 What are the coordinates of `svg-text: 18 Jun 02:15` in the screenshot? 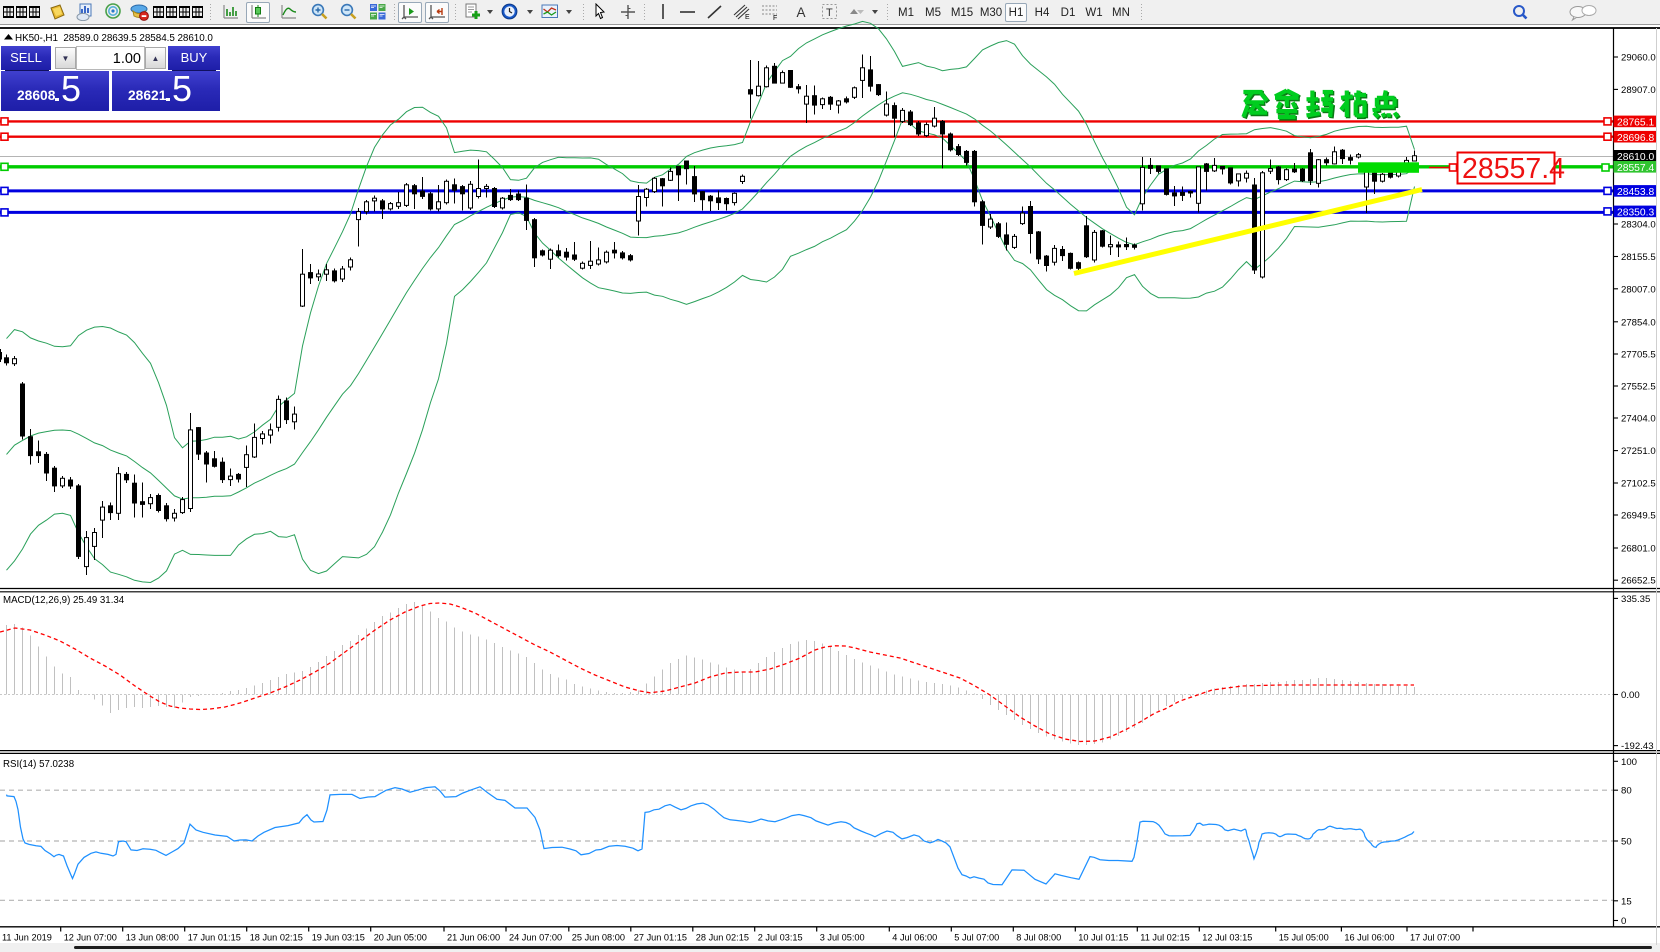 It's located at (276, 938).